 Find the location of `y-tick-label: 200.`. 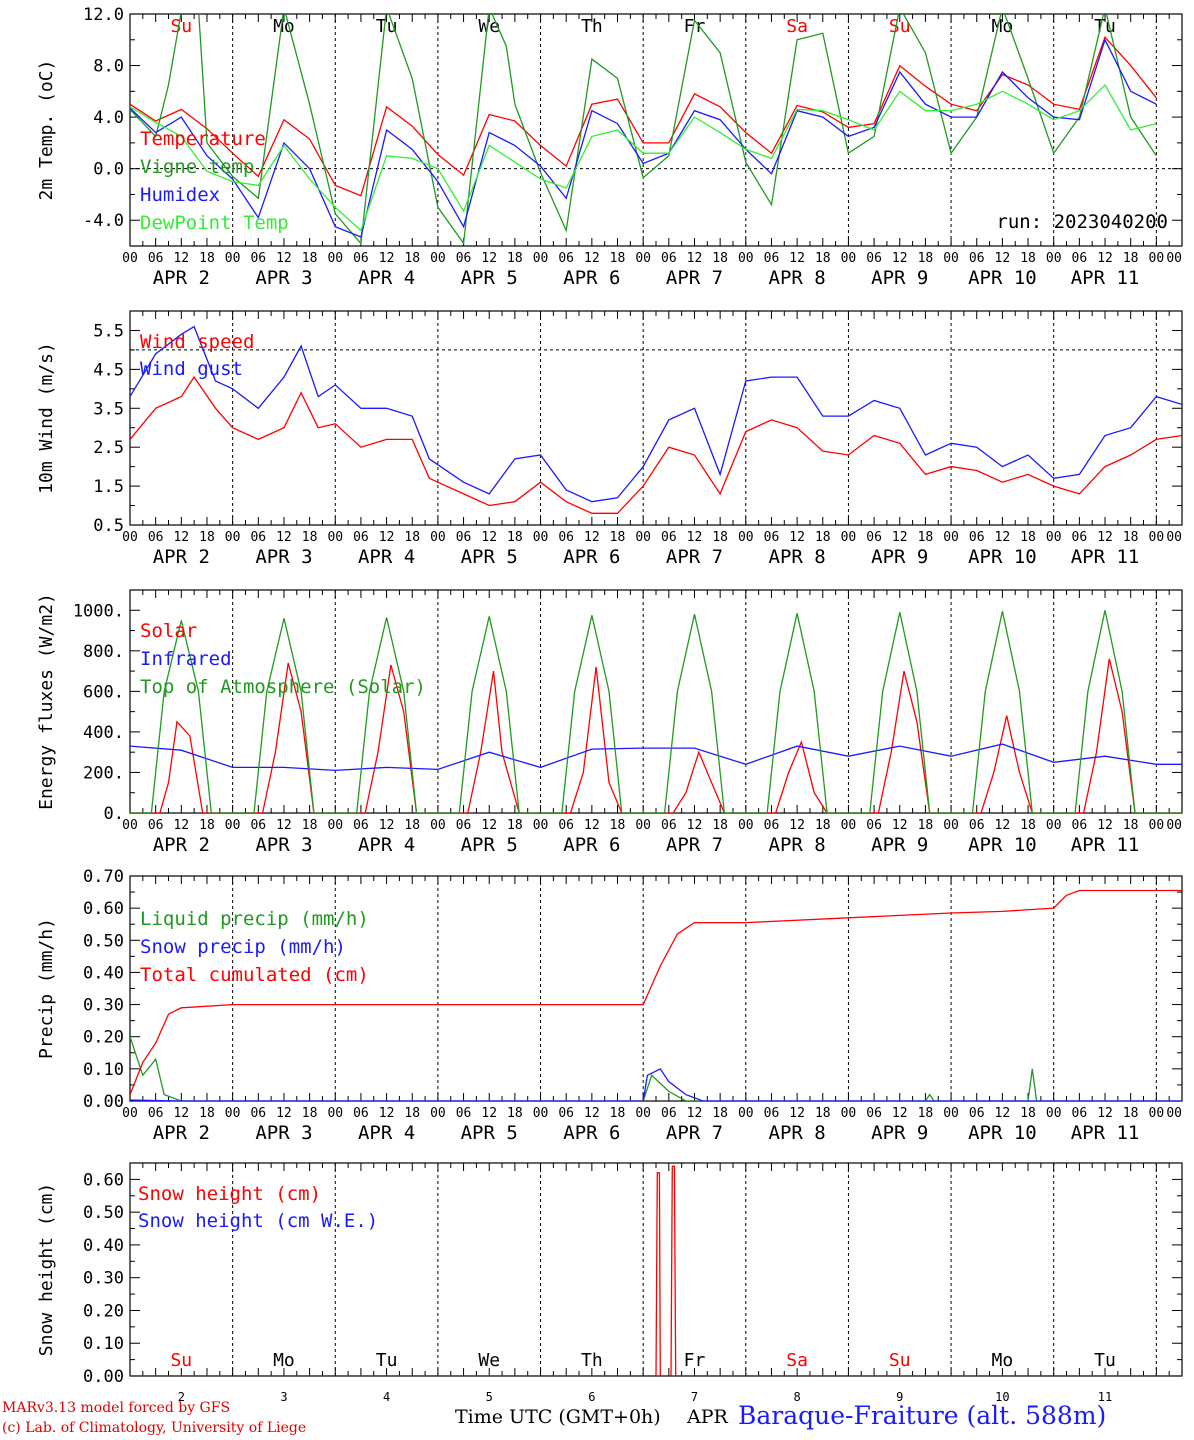

y-tick-label: 200. is located at coordinates (103, 773).